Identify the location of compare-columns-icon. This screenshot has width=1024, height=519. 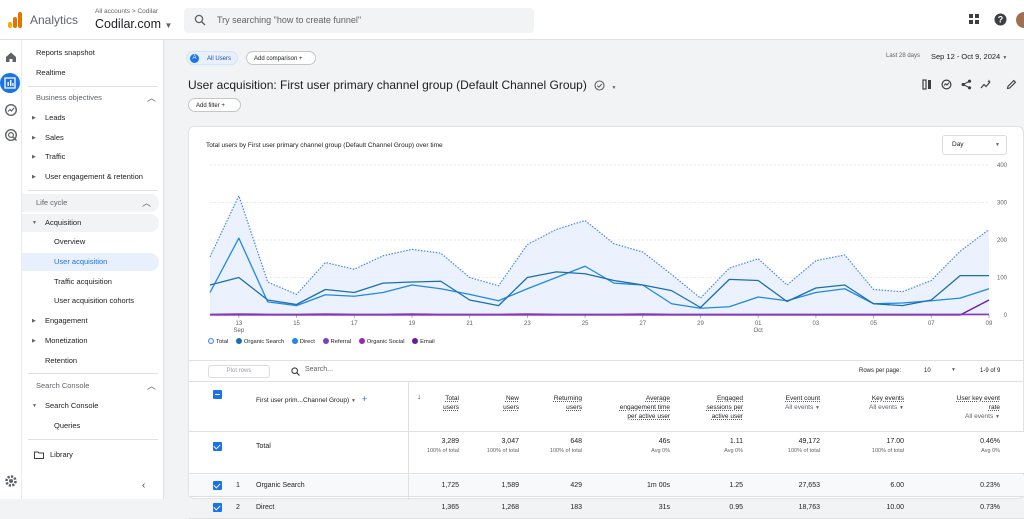
(927, 84).